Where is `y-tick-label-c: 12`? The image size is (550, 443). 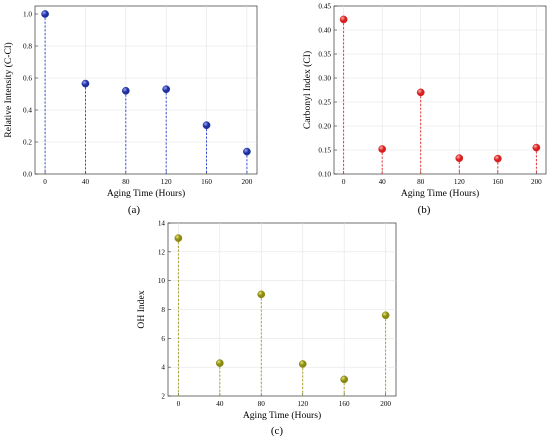 y-tick-label-c: 12 is located at coordinates (162, 252).